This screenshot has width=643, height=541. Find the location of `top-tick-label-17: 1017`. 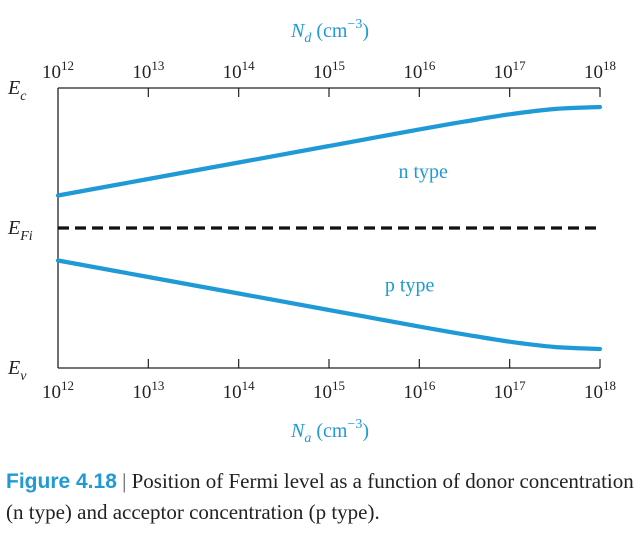

top-tick-label-17: 1017 is located at coordinates (510, 70).